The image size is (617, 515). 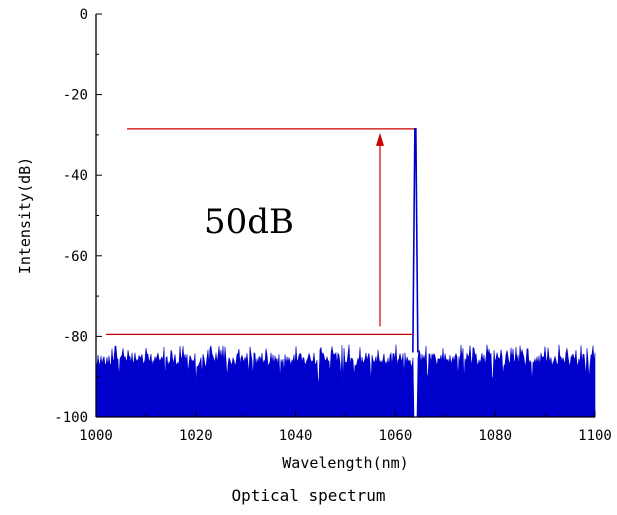 I want to click on annotation-label: 50dB, so click(x=249, y=222).